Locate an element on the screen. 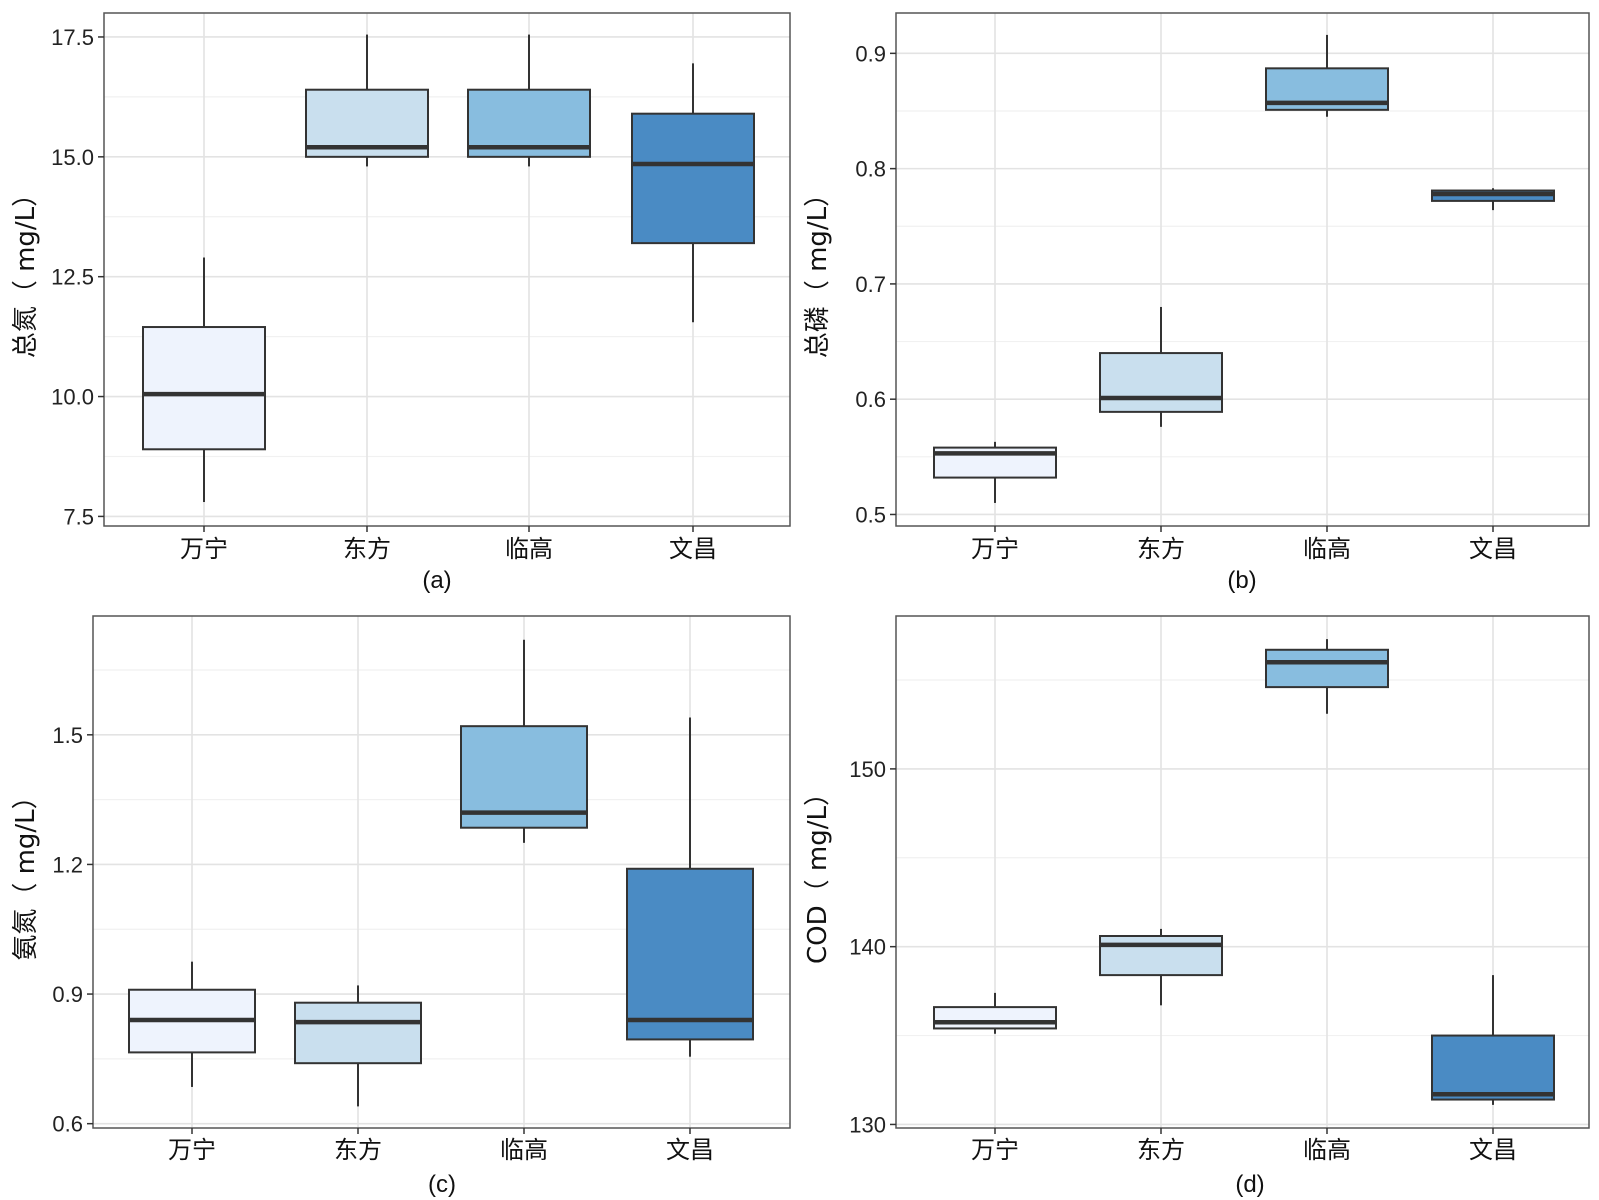  panel-caption: (a) is located at coordinates (436, 580).